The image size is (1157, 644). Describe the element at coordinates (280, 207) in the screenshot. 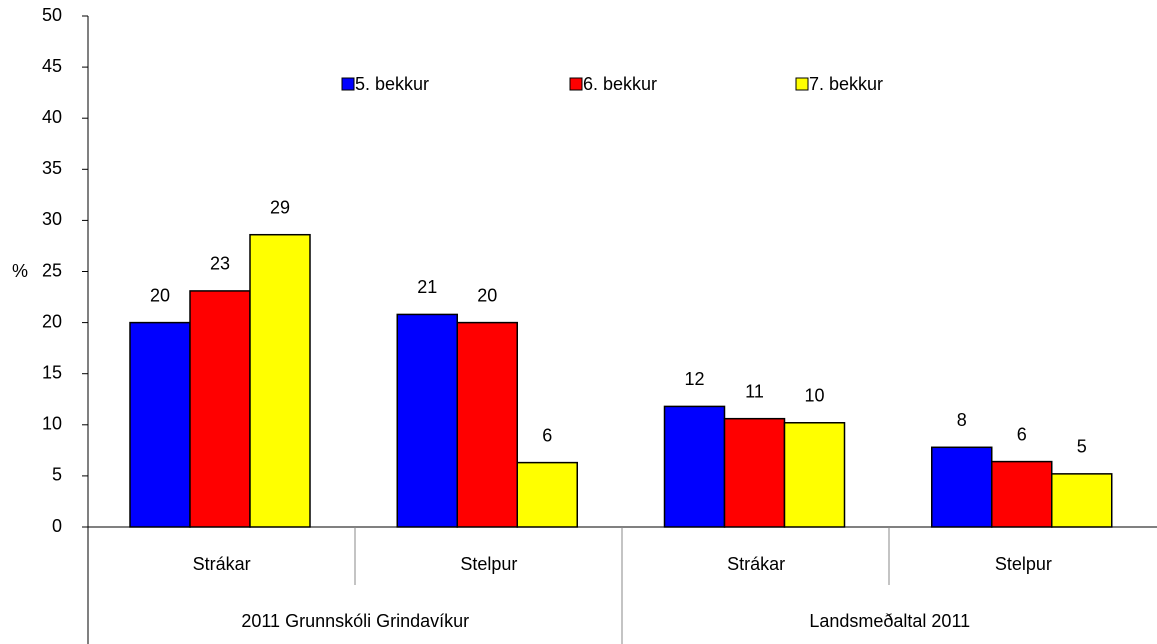

I see `data-label: 29` at that location.